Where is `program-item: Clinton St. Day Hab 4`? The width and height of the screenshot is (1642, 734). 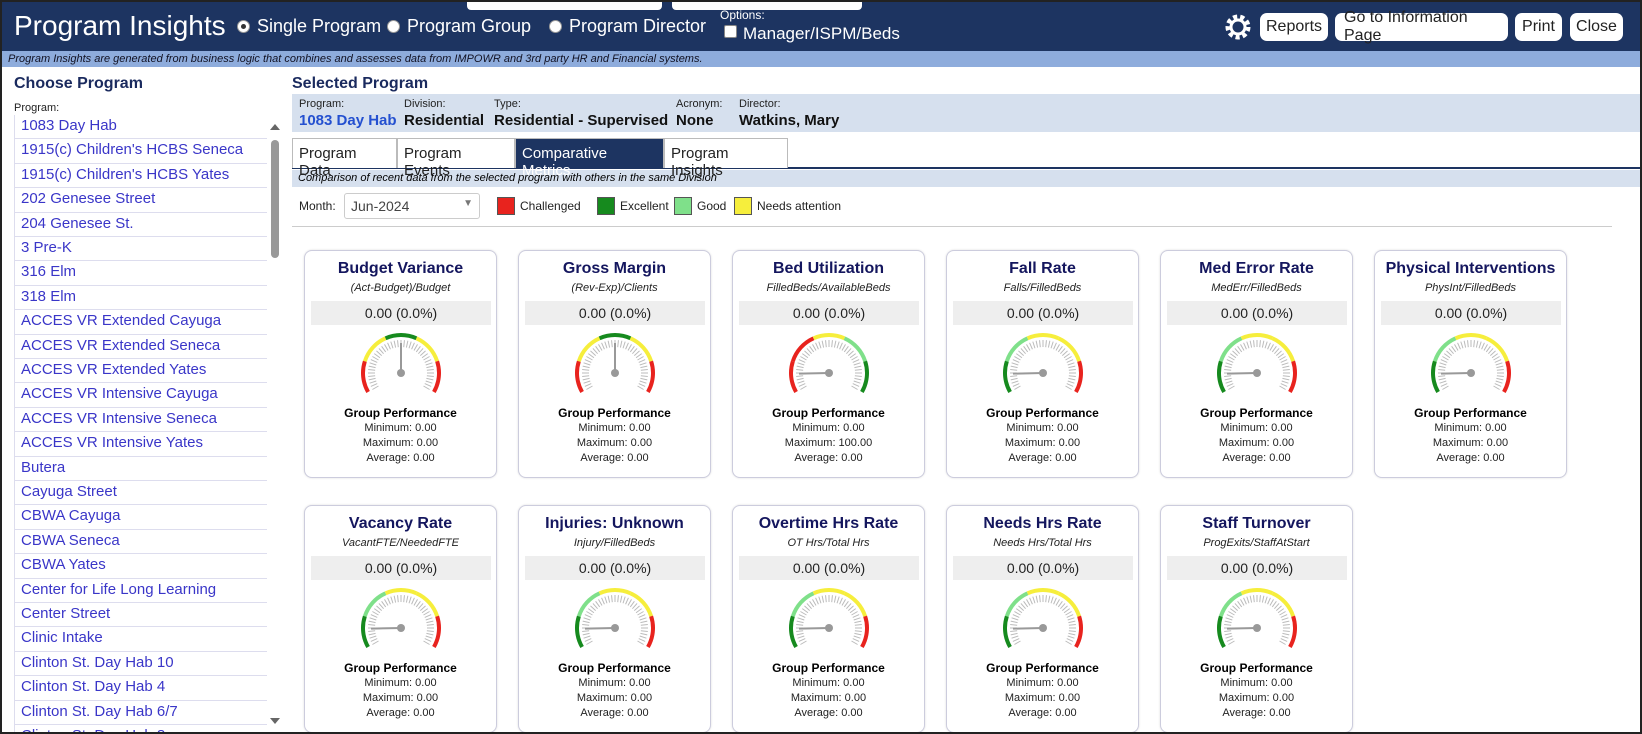 program-item: Clinton St. Day Hab 4 is located at coordinates (140, 688).